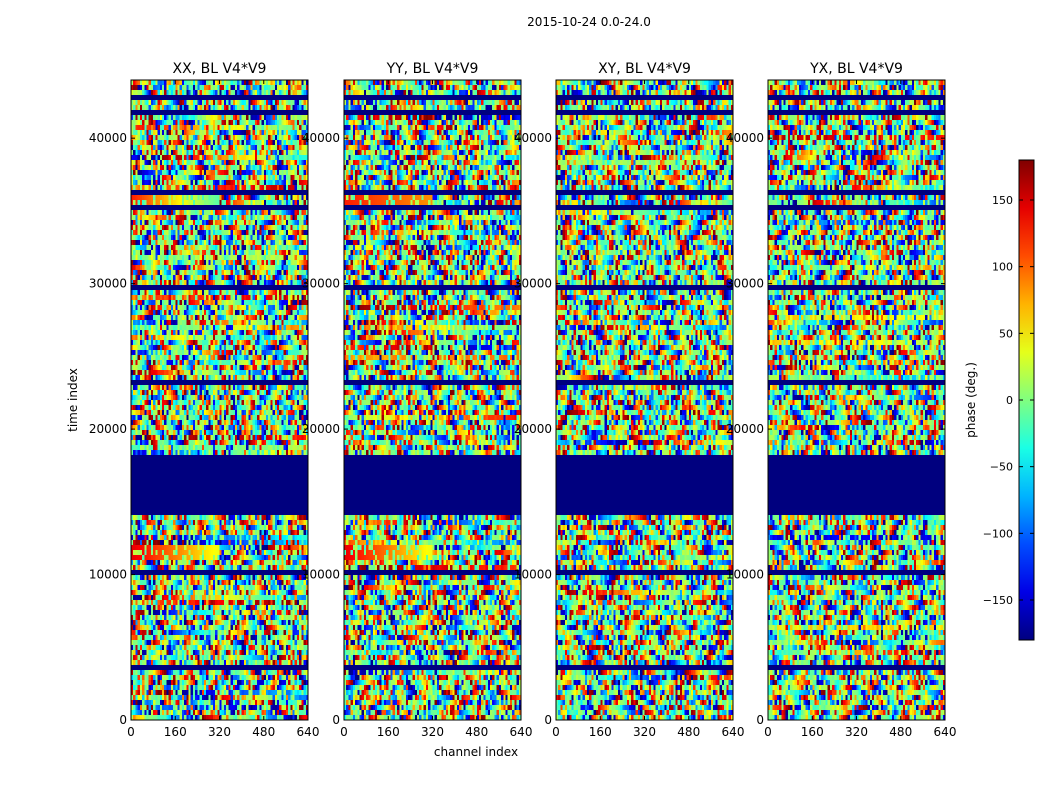 The width and height of the screenshot is (1050, 804). I want to click on colorbar-tick-label: 50, so click(1006, 333).